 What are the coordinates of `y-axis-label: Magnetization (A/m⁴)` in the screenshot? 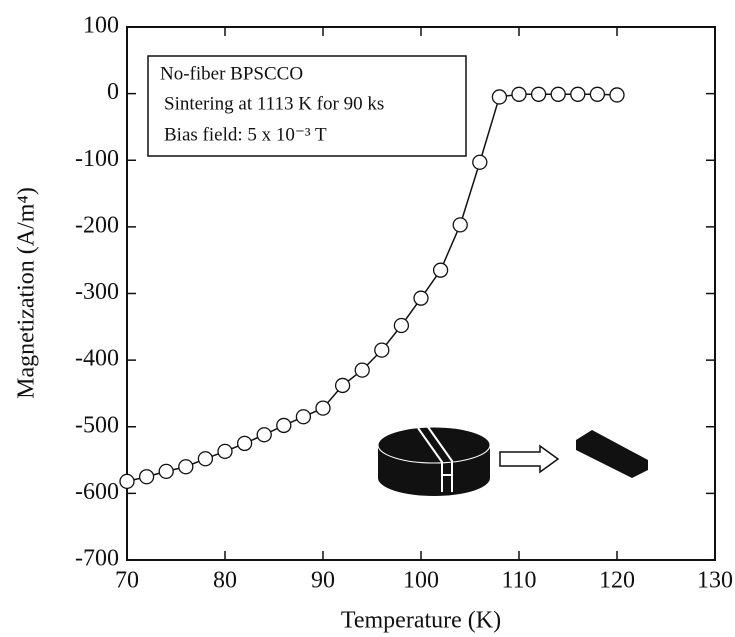 It's located at (27, 293).